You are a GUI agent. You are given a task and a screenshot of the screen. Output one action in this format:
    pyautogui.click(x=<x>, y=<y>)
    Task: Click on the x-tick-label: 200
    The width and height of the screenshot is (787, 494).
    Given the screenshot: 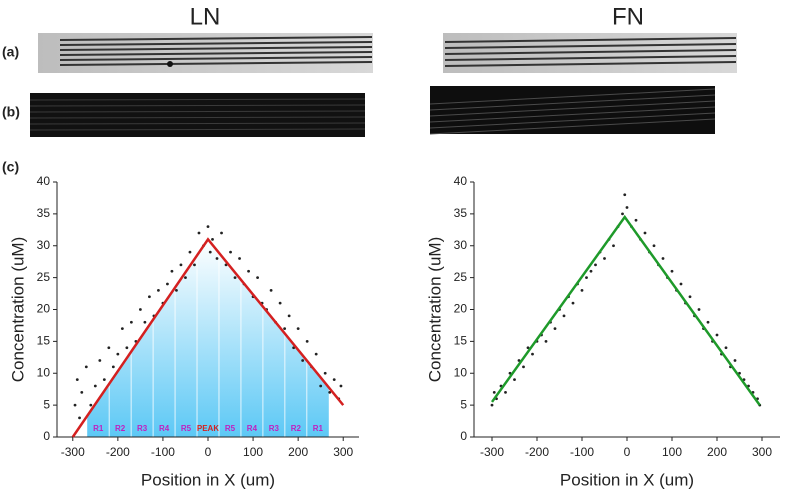 What is the action you would take?
    pyautogui.click(x=298, y=452)
    